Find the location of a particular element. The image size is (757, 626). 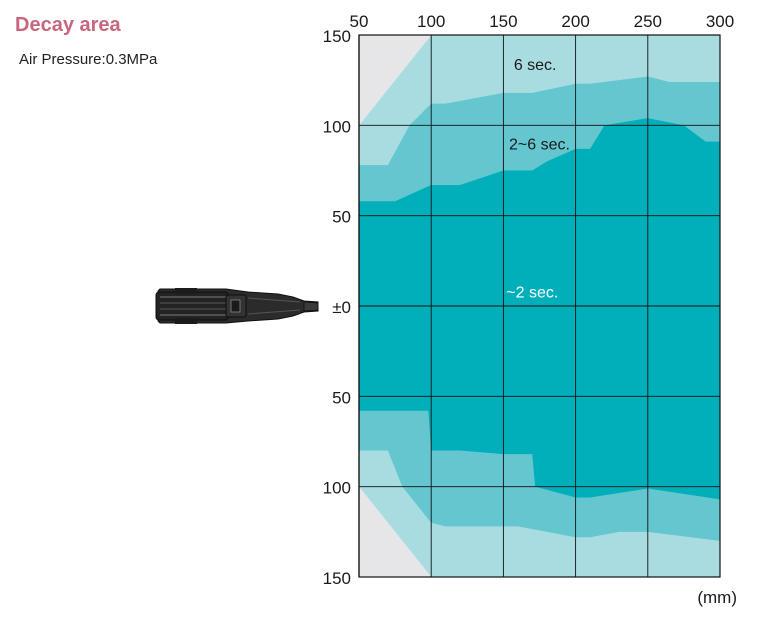

air-pressure-label: Air Pressure:0.3MPa is located at coordinates (88, 59).